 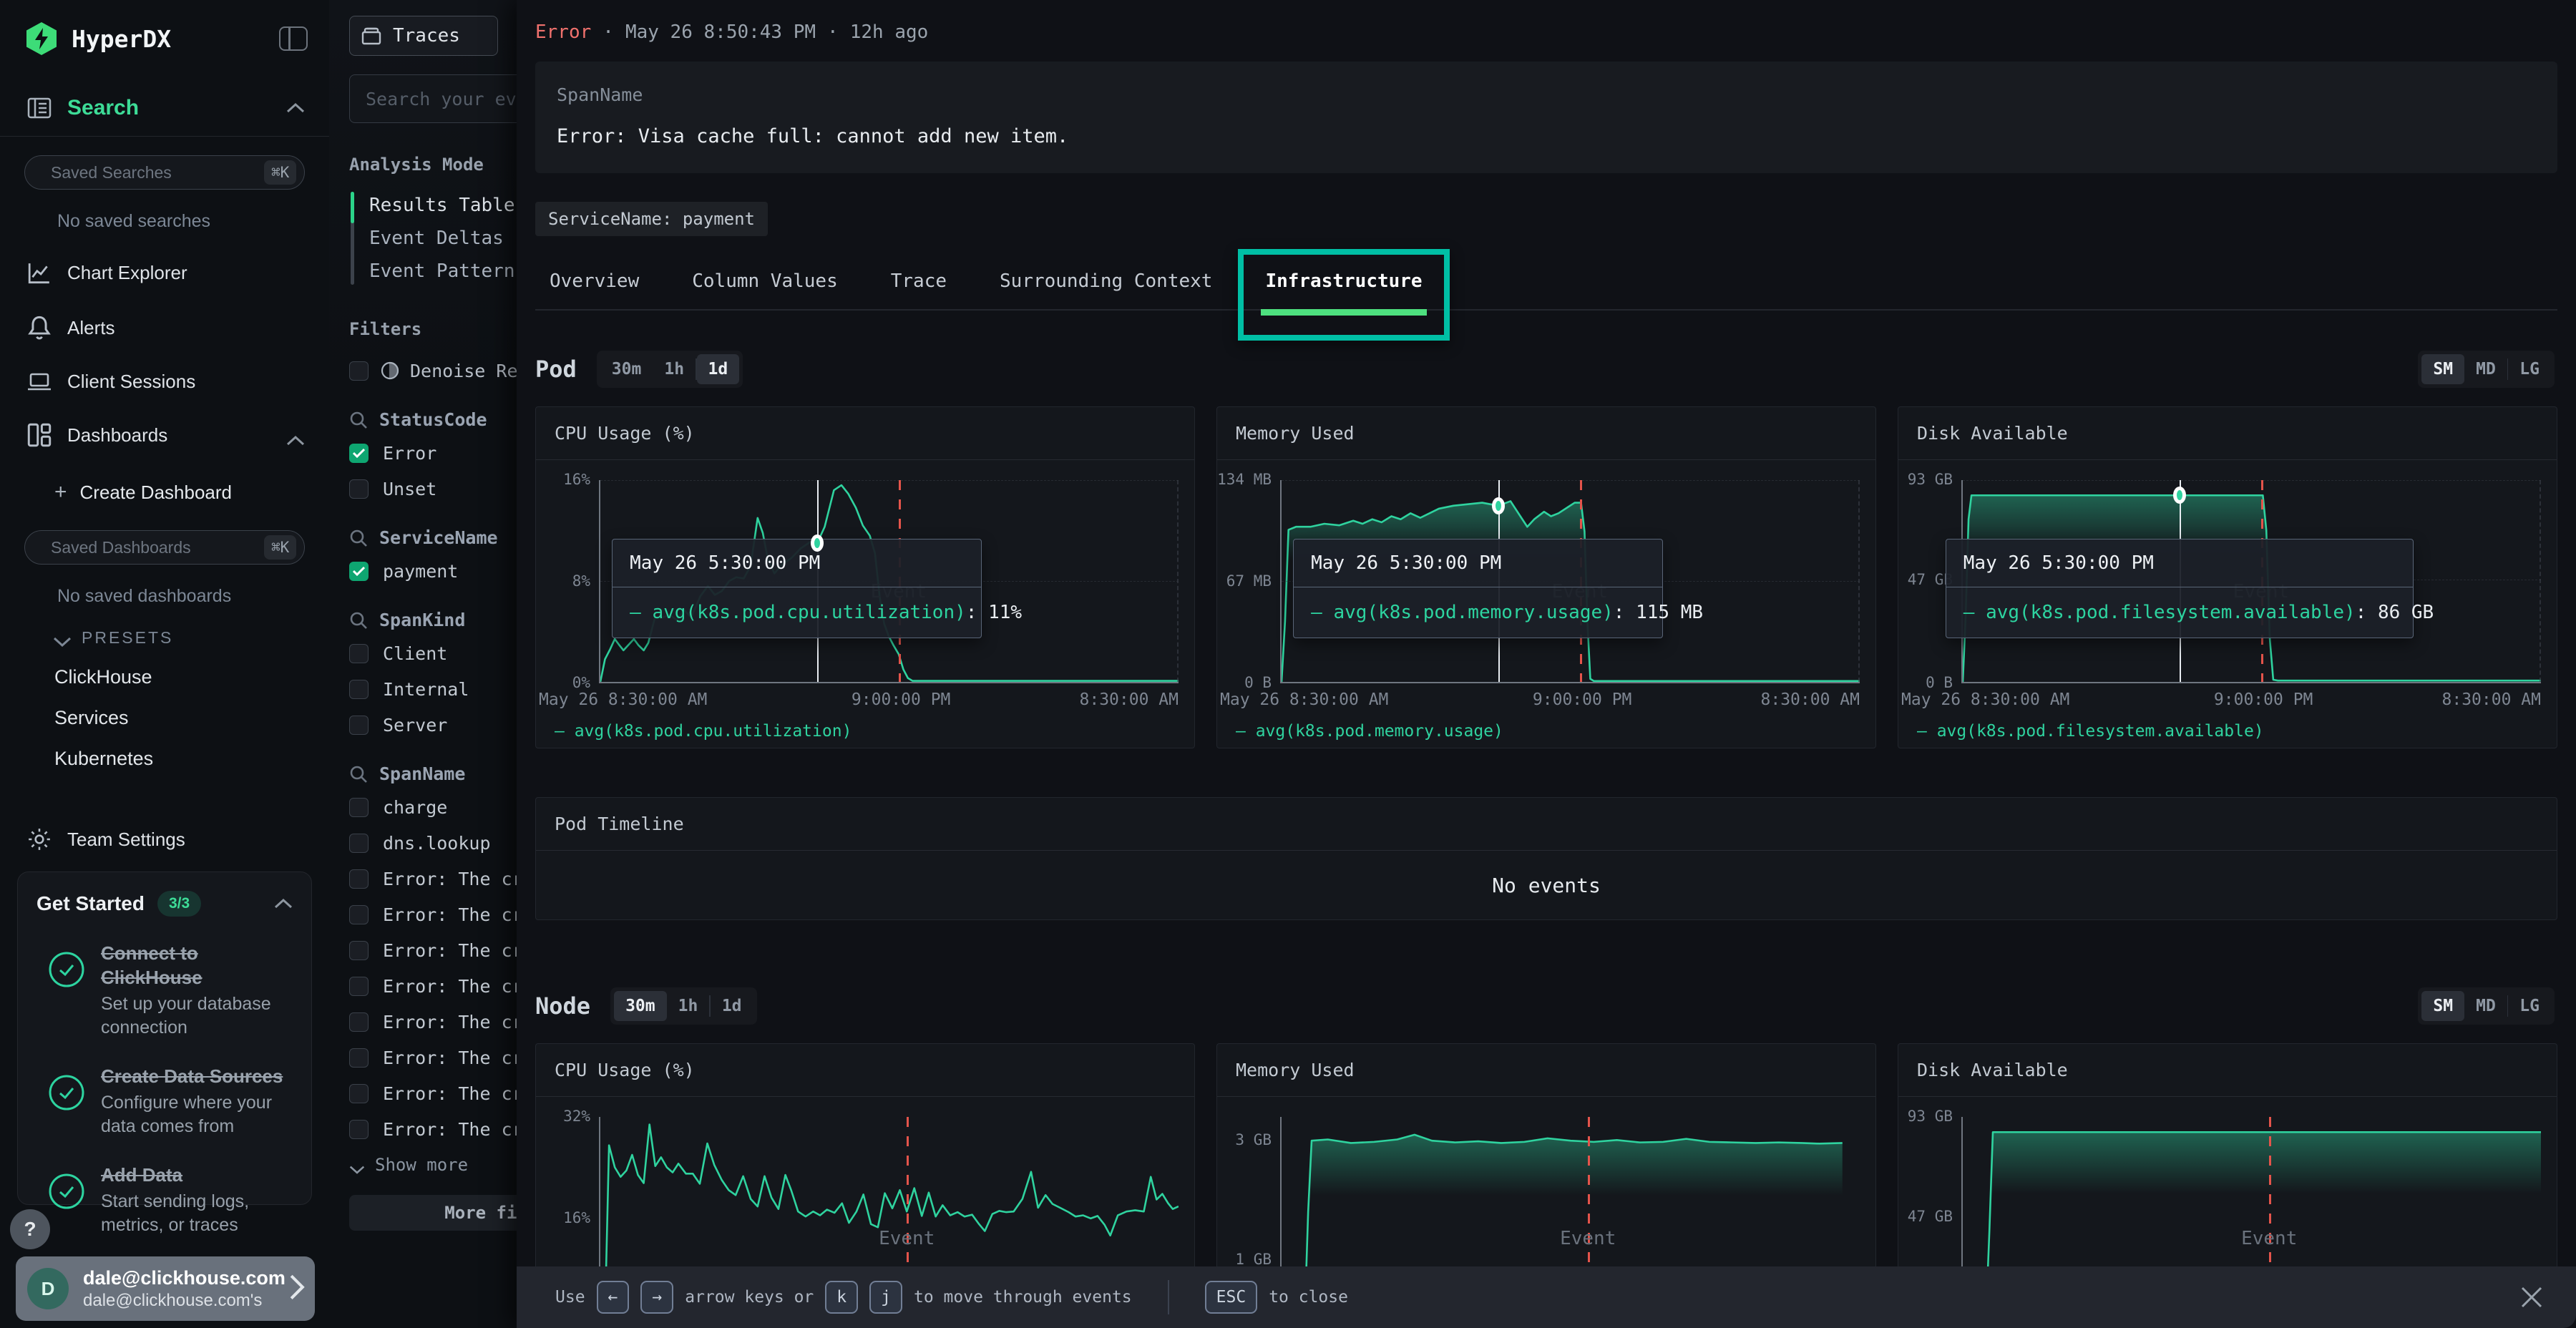 What do you see at coordinates (164, 328) in the screenshot?
I see `sidebar-item-alerts: Alerts` at bounding box center [164, 328].